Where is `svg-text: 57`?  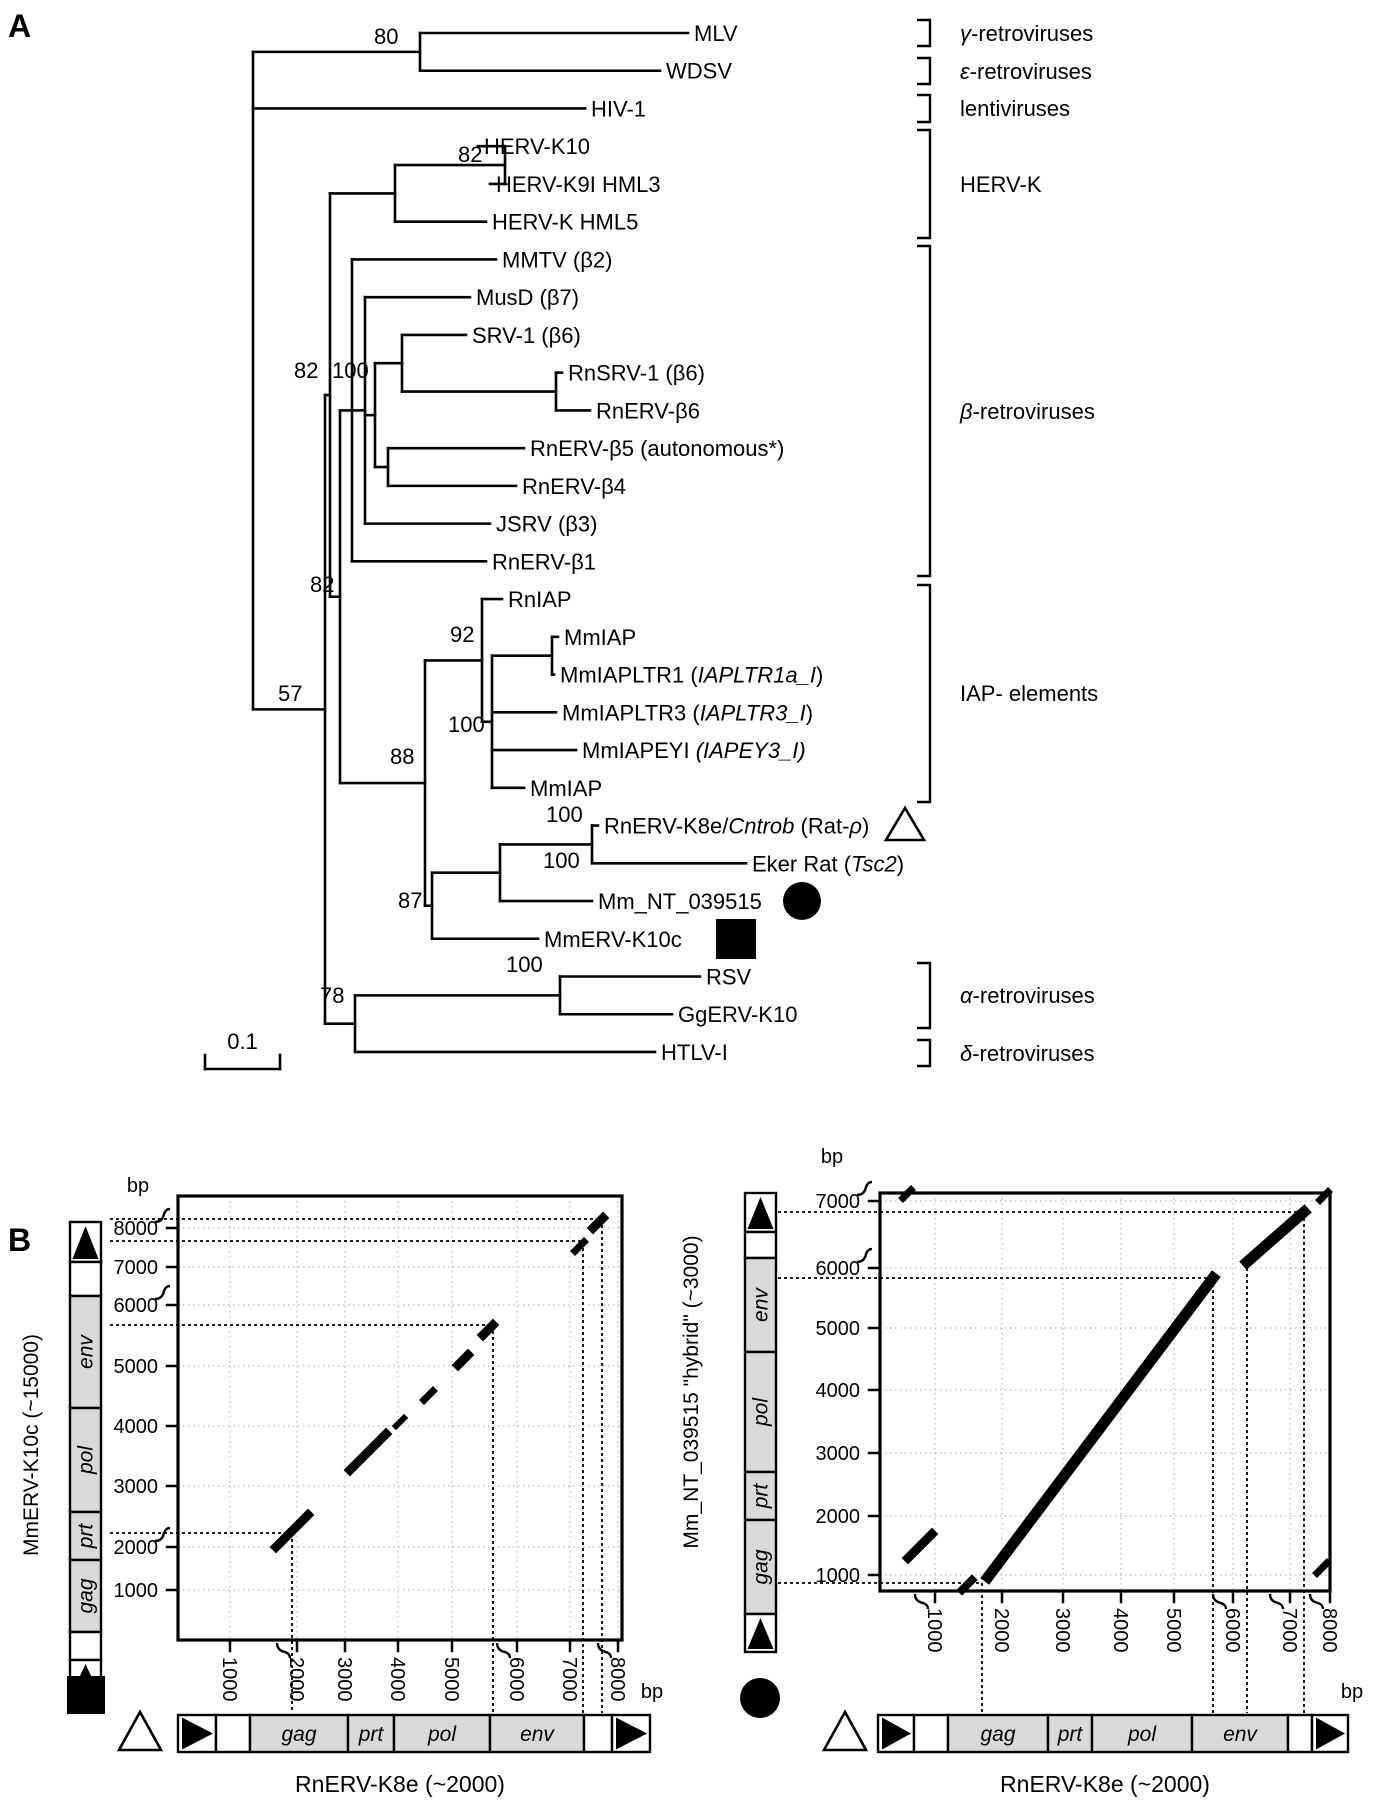
svg-text: 57 is located at coordinates (290, 693).